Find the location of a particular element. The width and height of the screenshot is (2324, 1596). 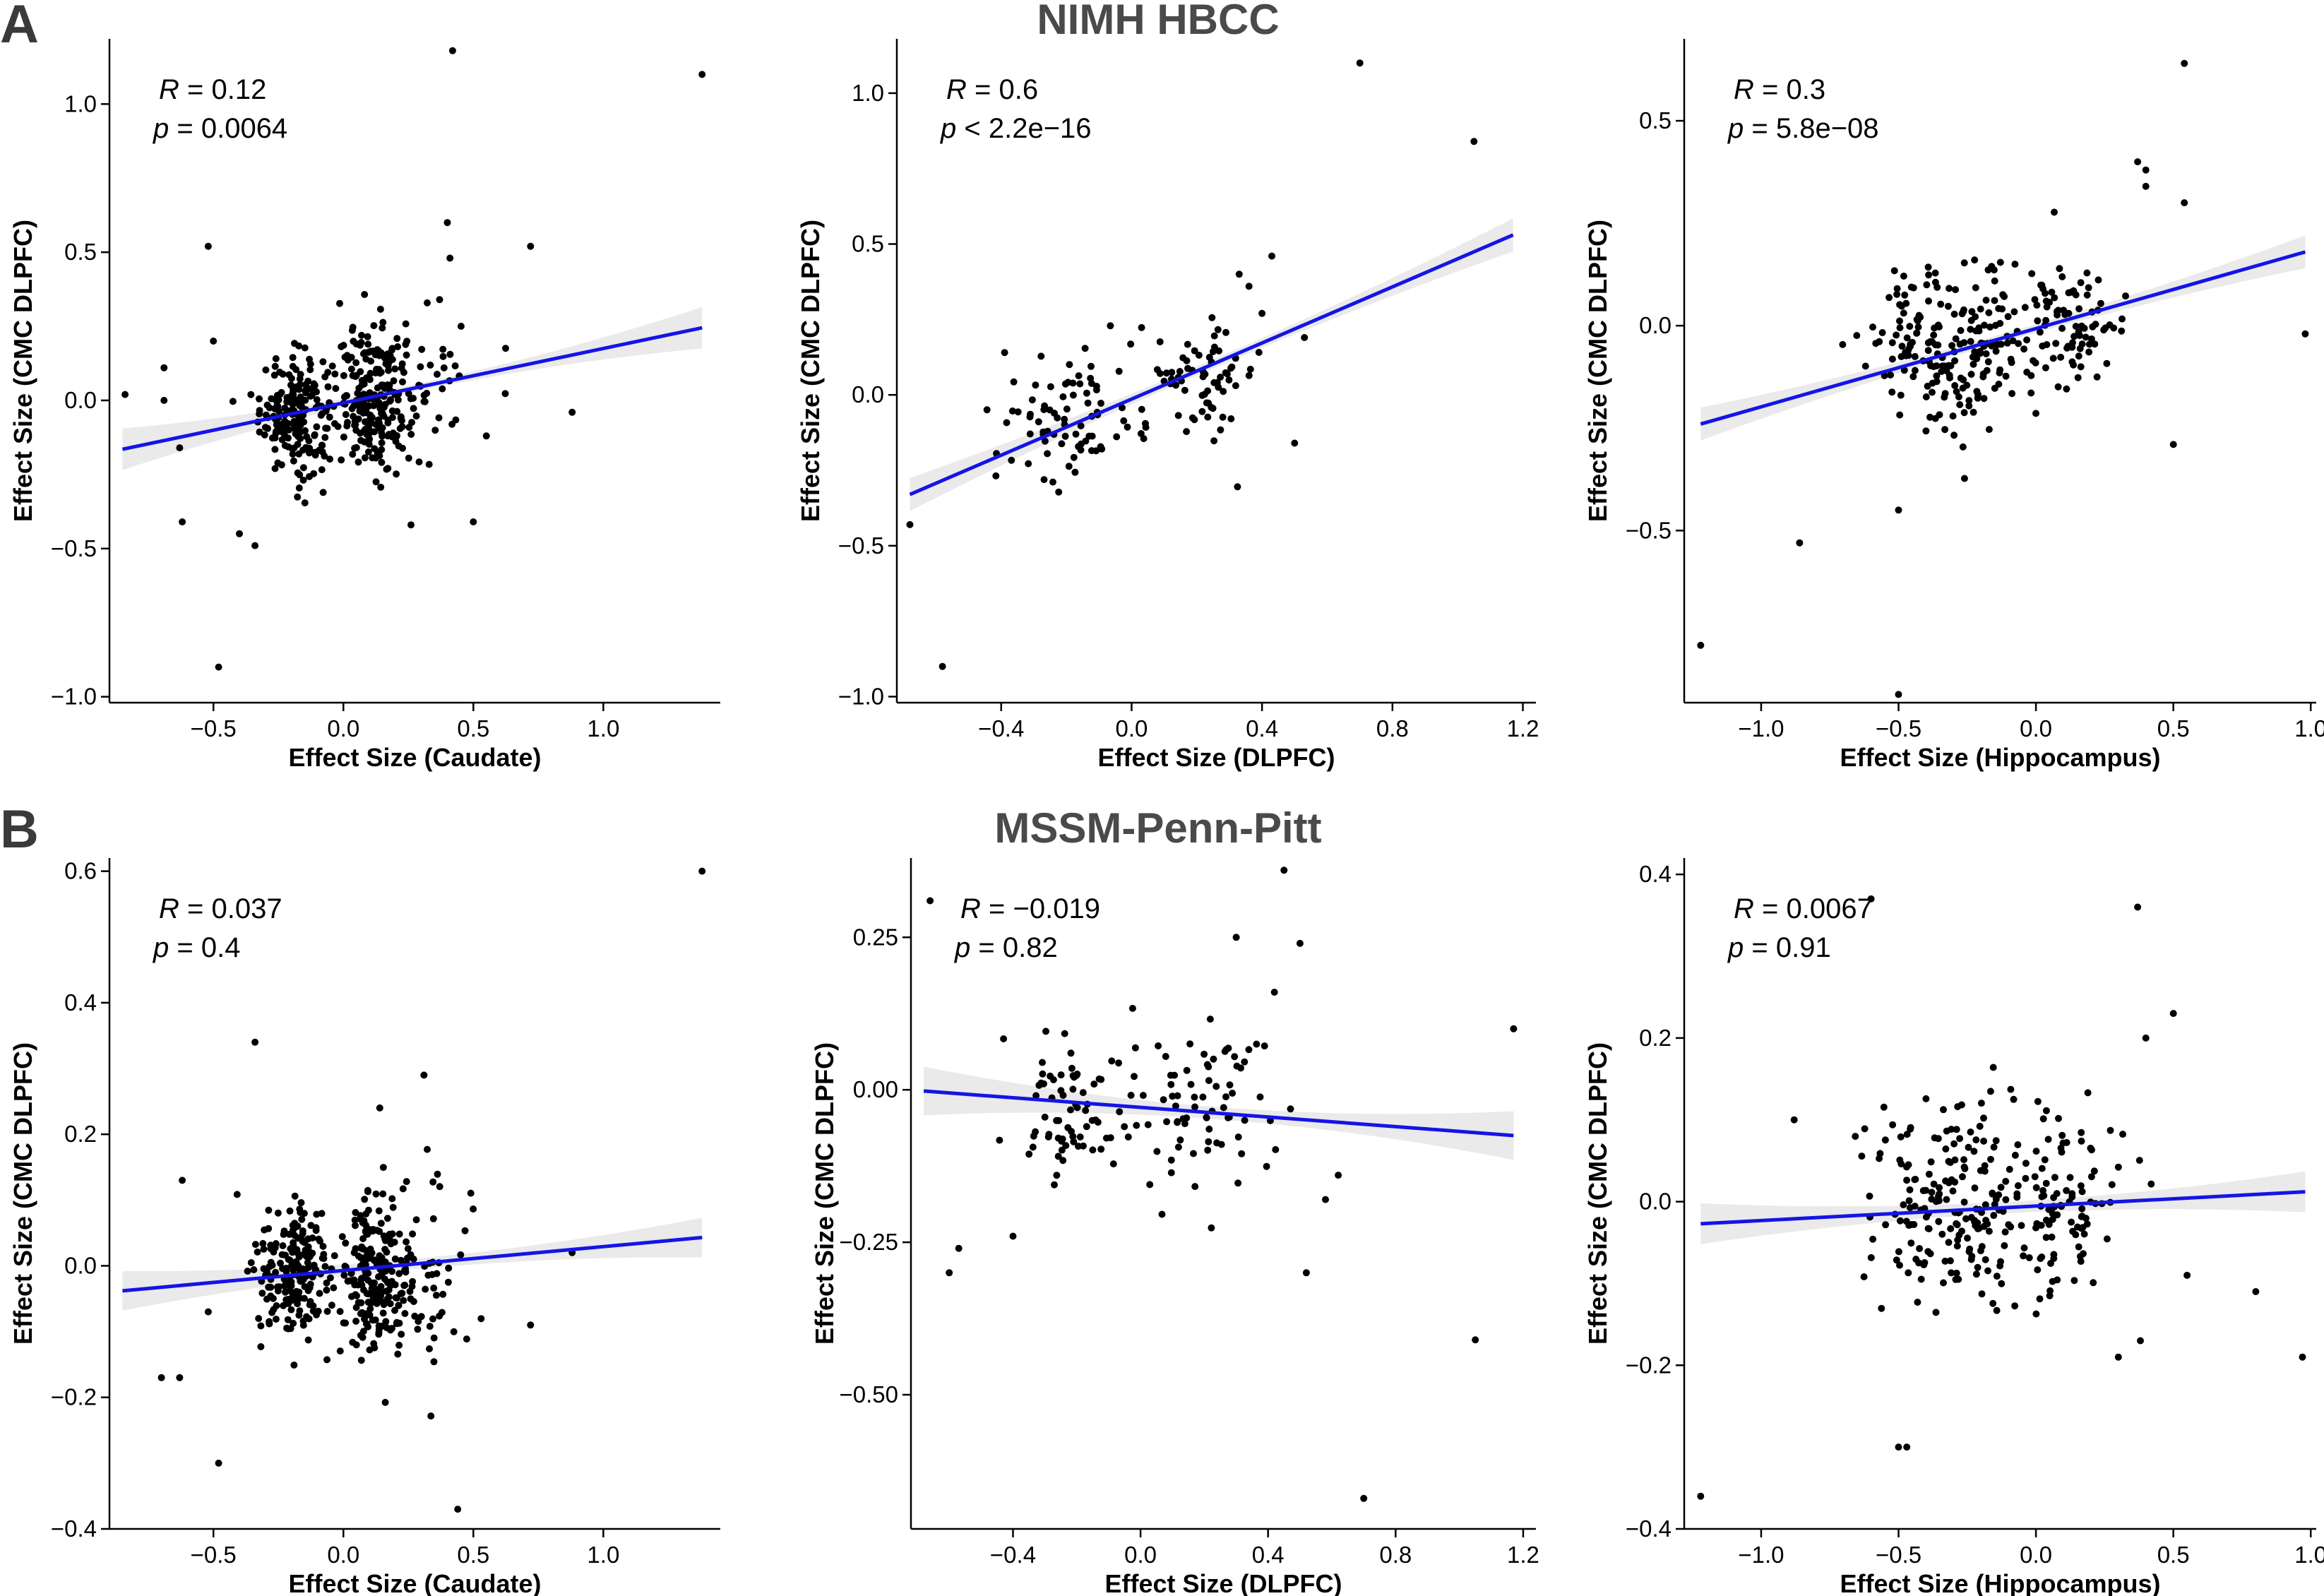

x-axis-title: Effect Size (DLPFC) is located at coordinates (1223, 1583).